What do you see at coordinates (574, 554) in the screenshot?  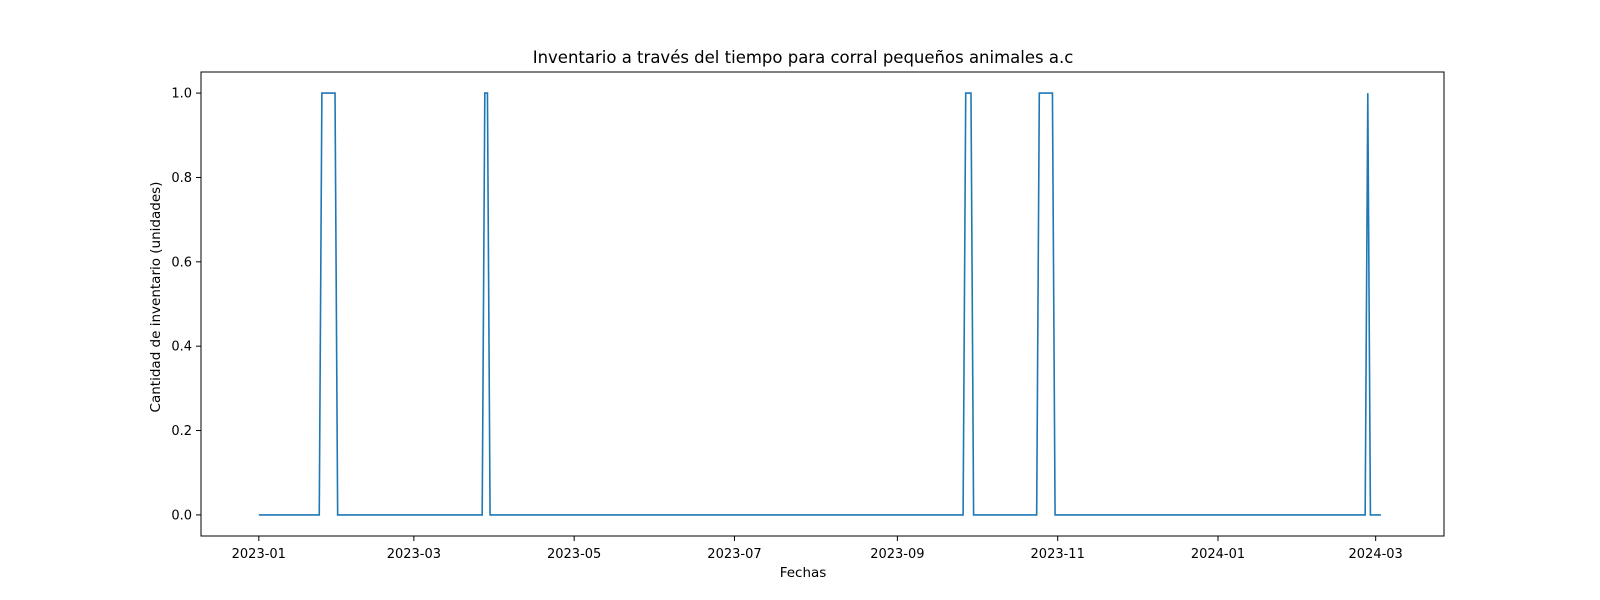 I see `x-tick-label: 2023-05` at bounding box center [574, 554].